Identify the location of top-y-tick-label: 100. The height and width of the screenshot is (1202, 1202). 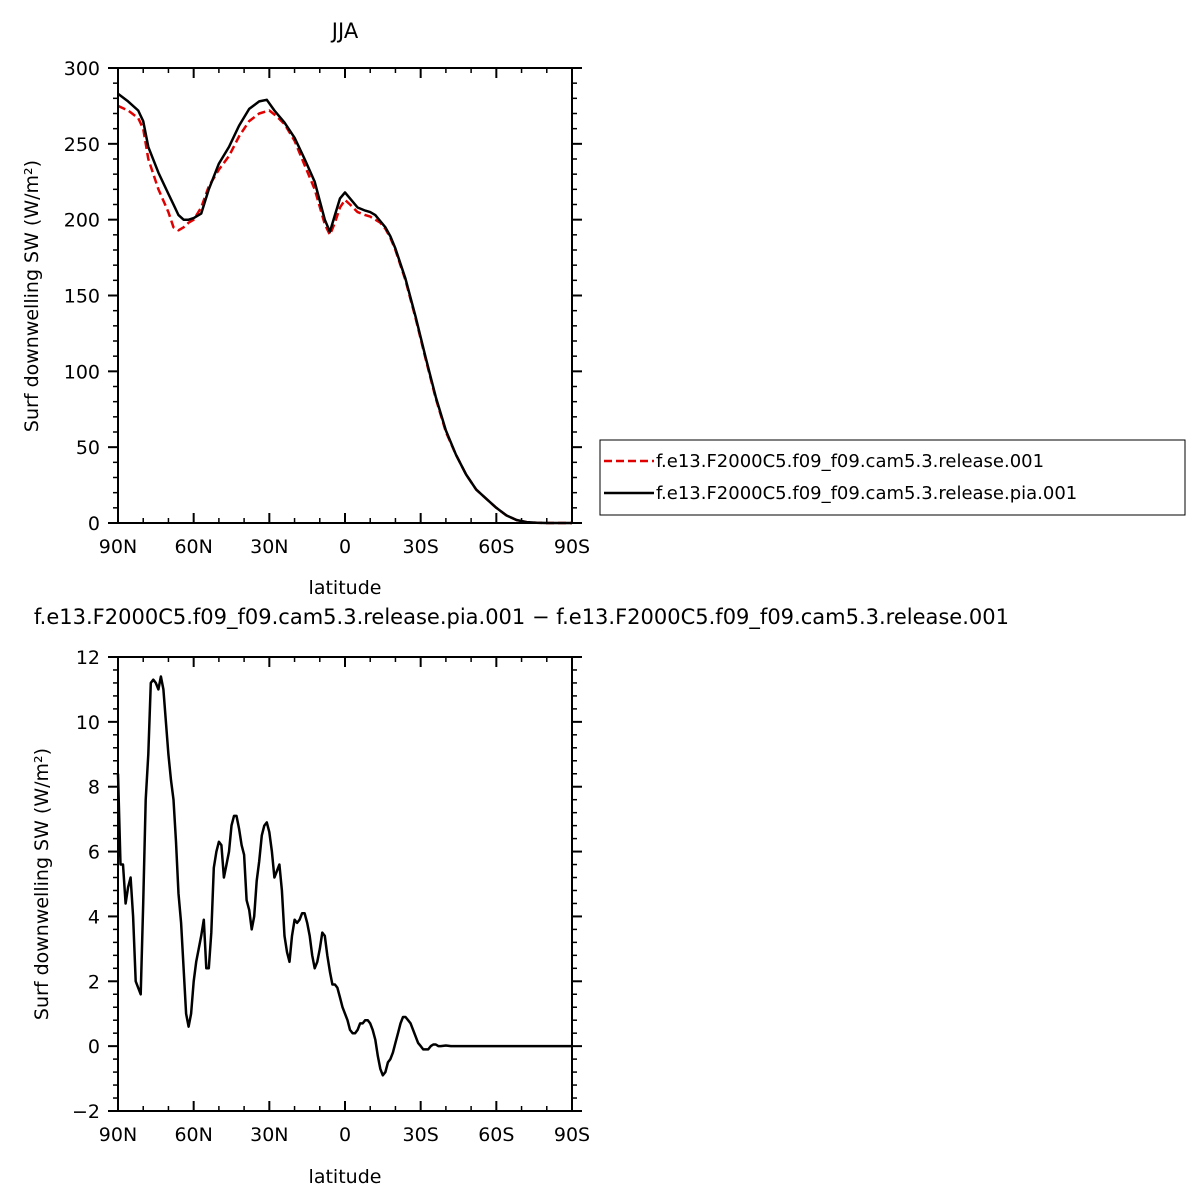
(82, 372).